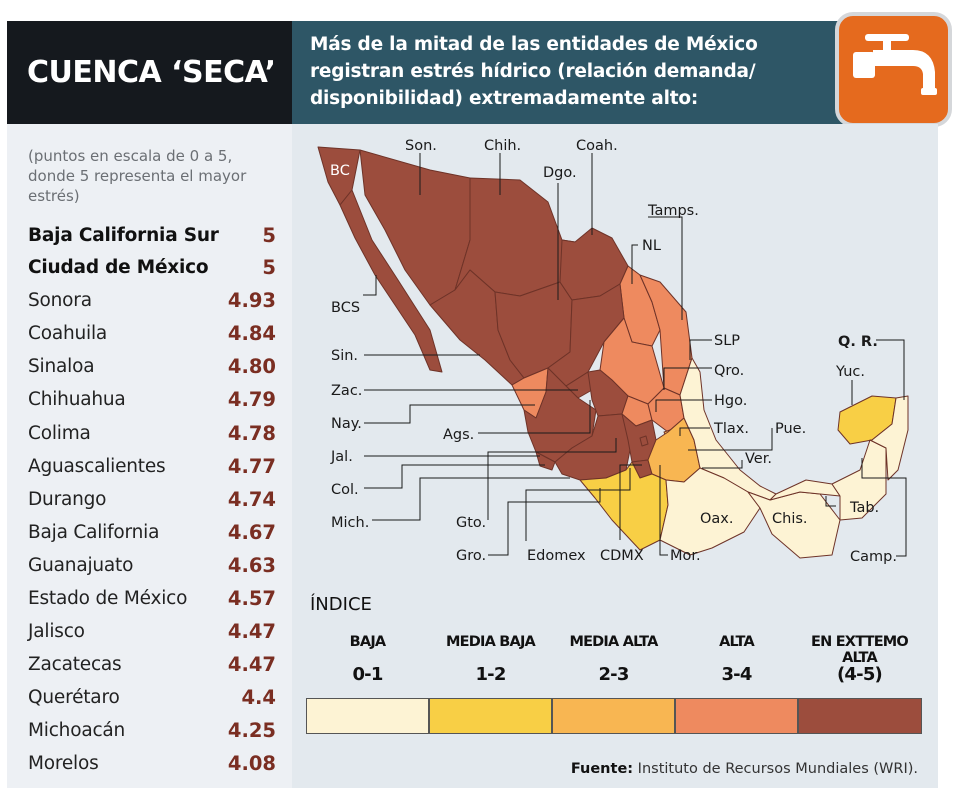 Image resolution: width=960 pixels, height=810 pixels. Describe the element at coordinates (729, 371) in the screenshot. I see `state-label-qro: Qro.` at that location.